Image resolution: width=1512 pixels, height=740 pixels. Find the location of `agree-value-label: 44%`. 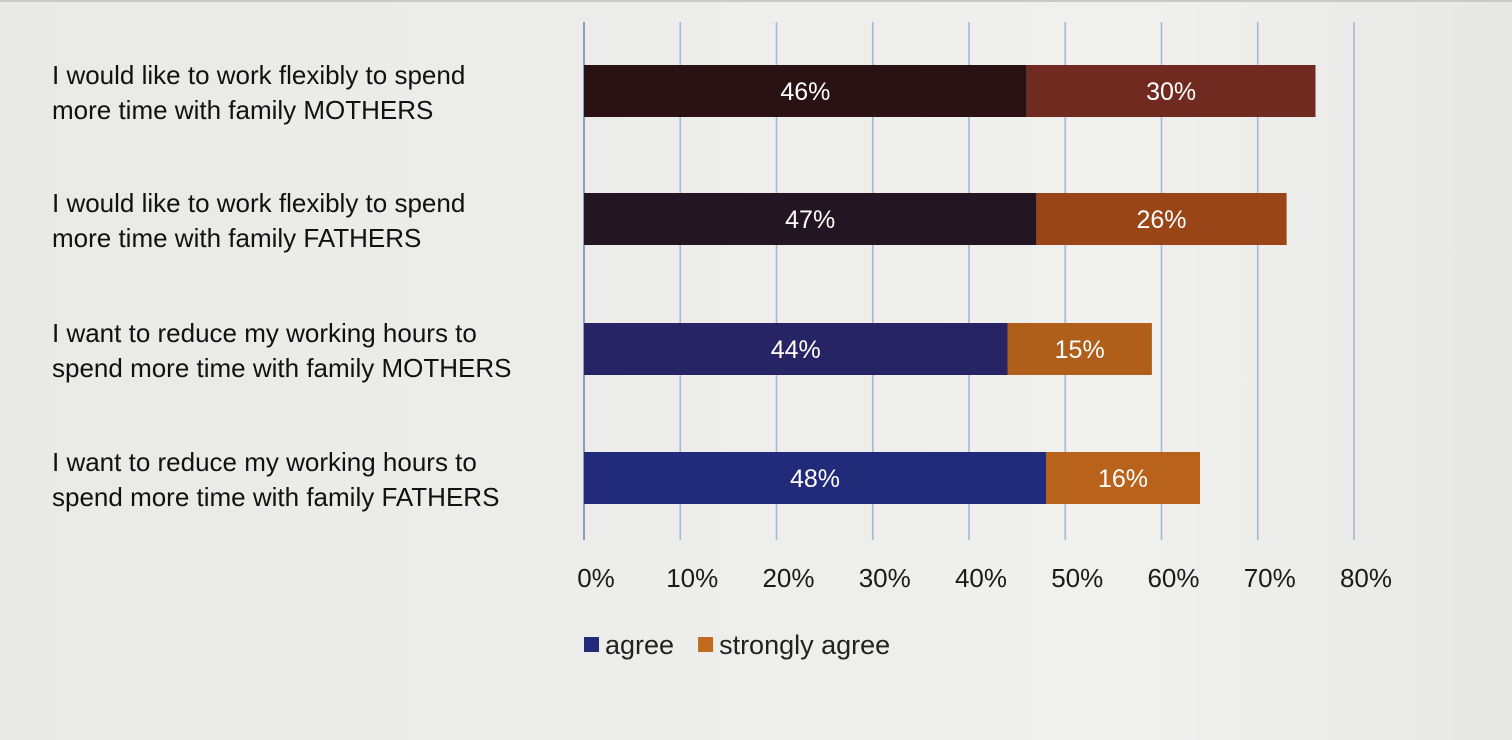

agree-value-label: 44% is located at coordinates (796, 350).